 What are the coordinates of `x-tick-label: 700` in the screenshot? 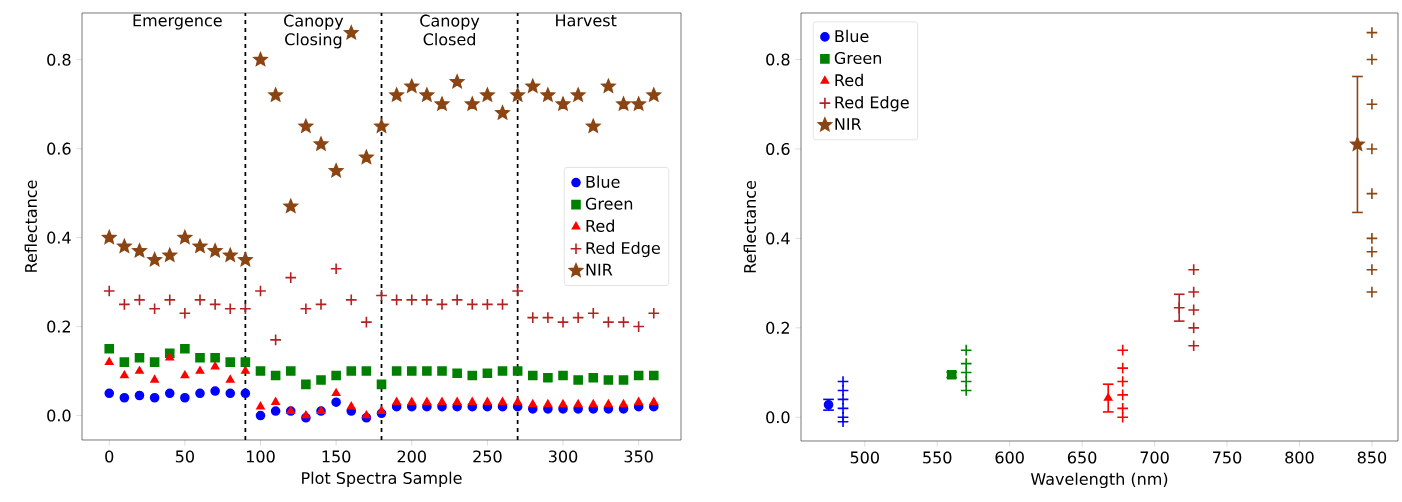 It's located at (1154, 457).